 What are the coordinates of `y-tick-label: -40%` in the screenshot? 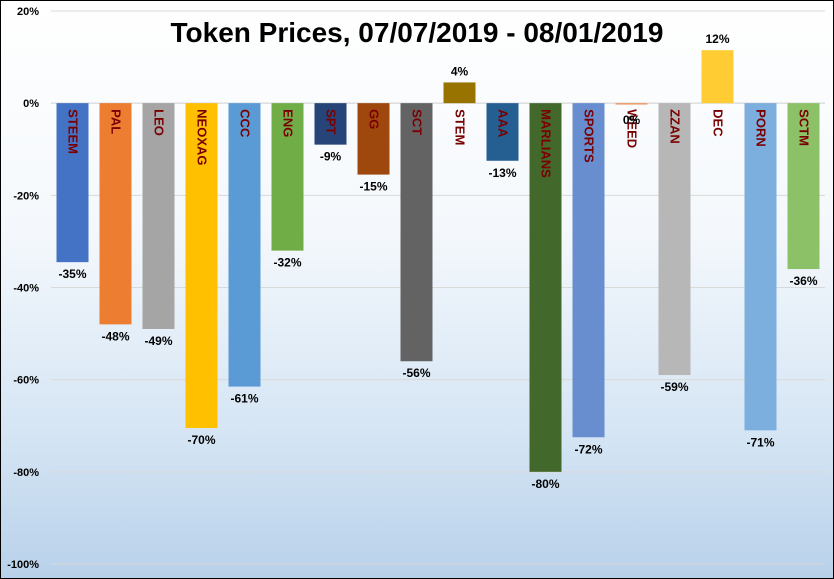 It's located at (26, 289).